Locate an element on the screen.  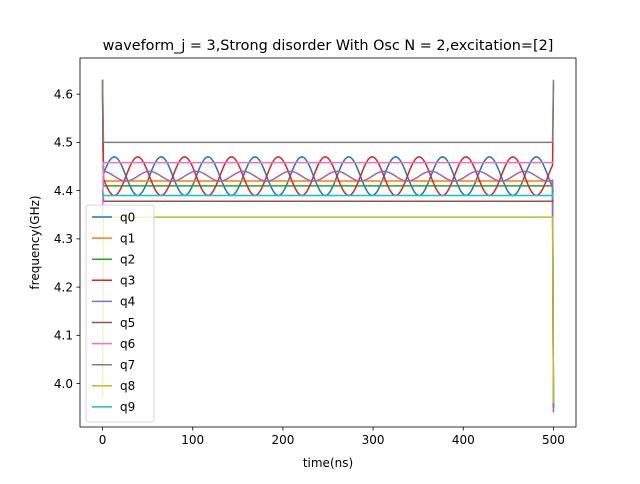
y-tick-label: 4.4 is located at coordinates (63, 191).